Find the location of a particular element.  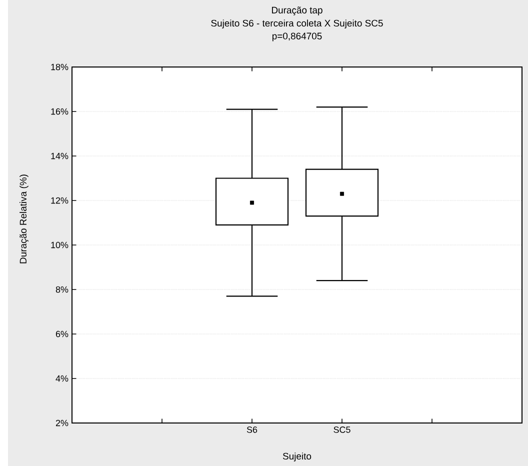

y-tick-label: 10% is located at coordinates (59, 245).